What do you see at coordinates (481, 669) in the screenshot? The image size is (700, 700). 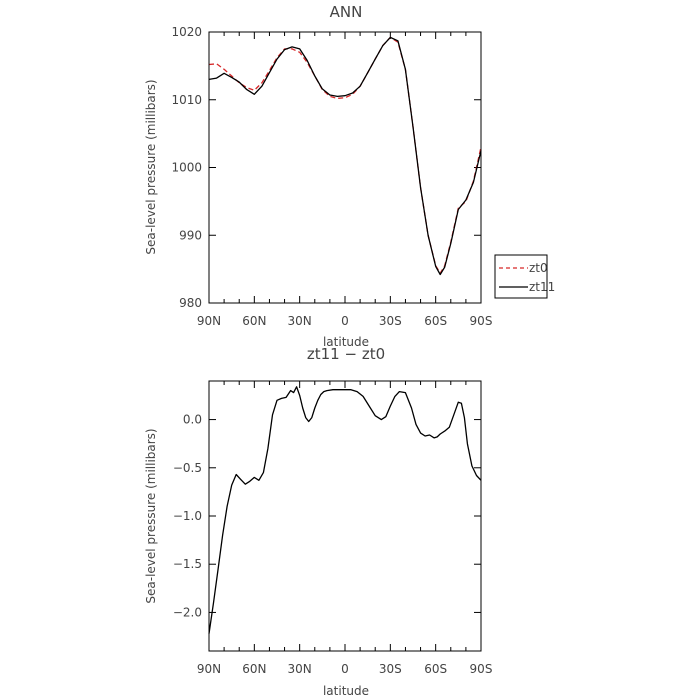 I see `bottom-x-tick-label: 90S` at bounding box center [481, 669].